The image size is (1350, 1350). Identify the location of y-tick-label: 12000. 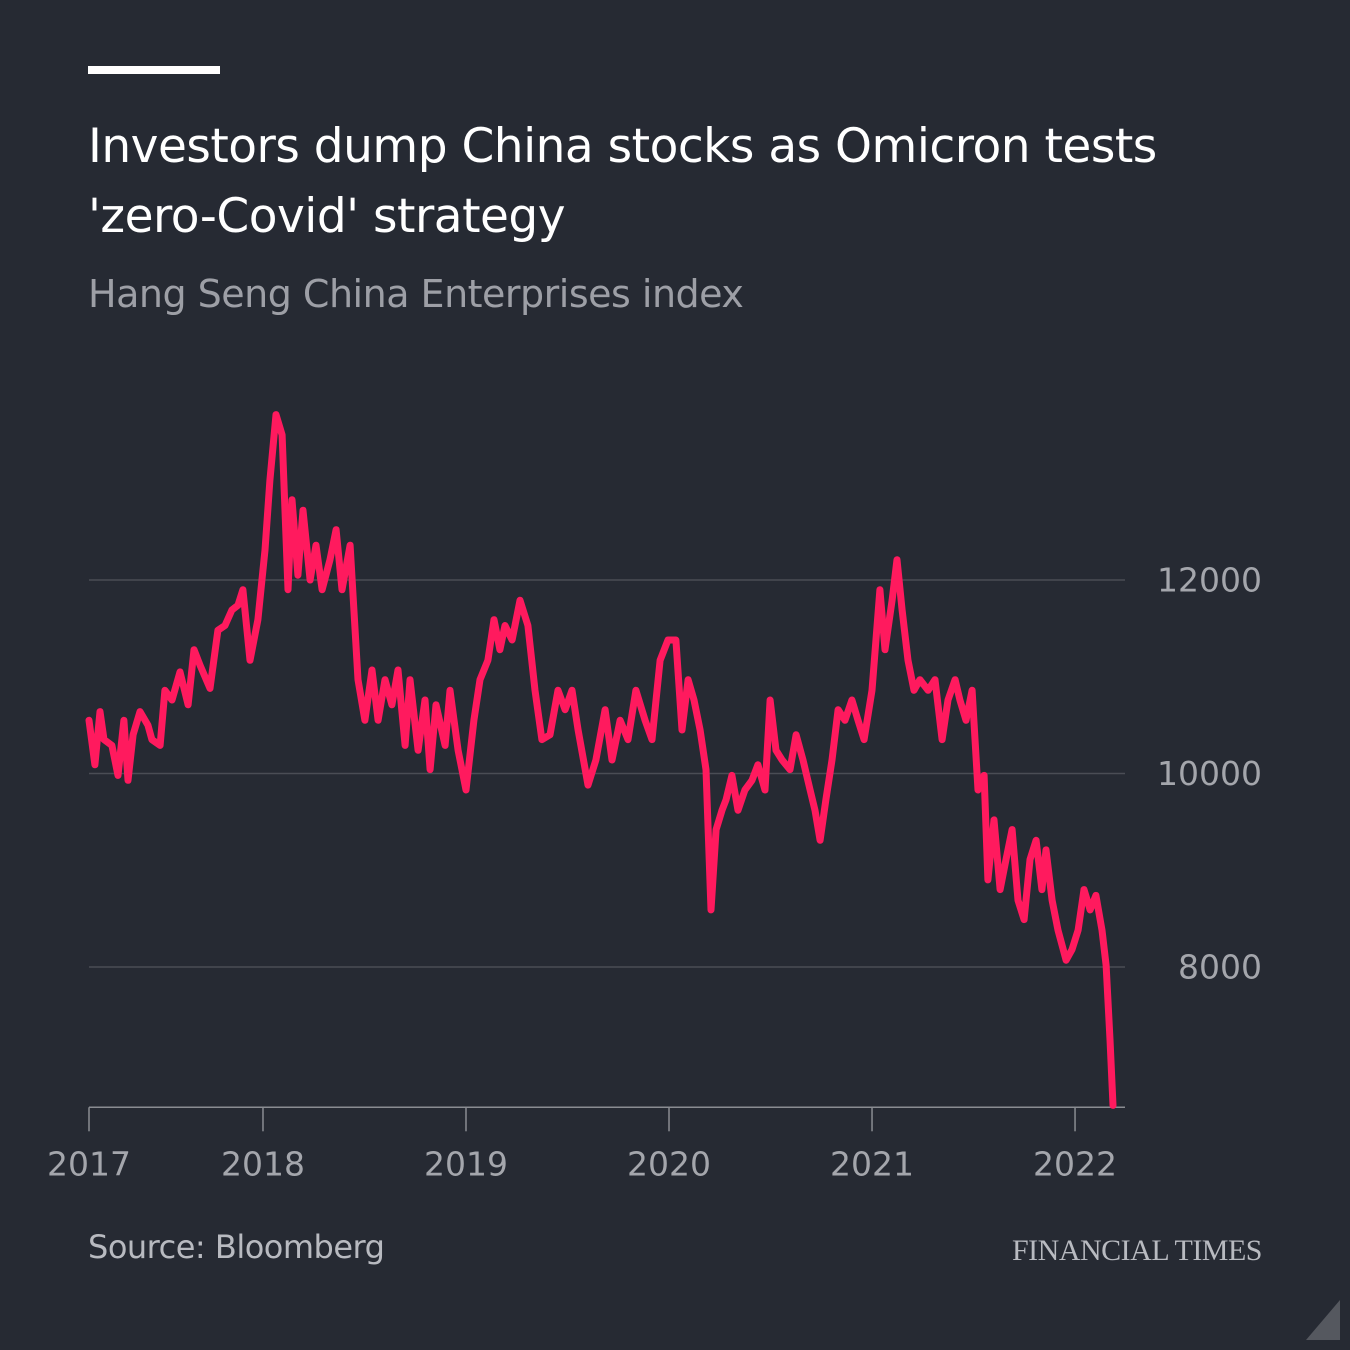
(1209, 580).